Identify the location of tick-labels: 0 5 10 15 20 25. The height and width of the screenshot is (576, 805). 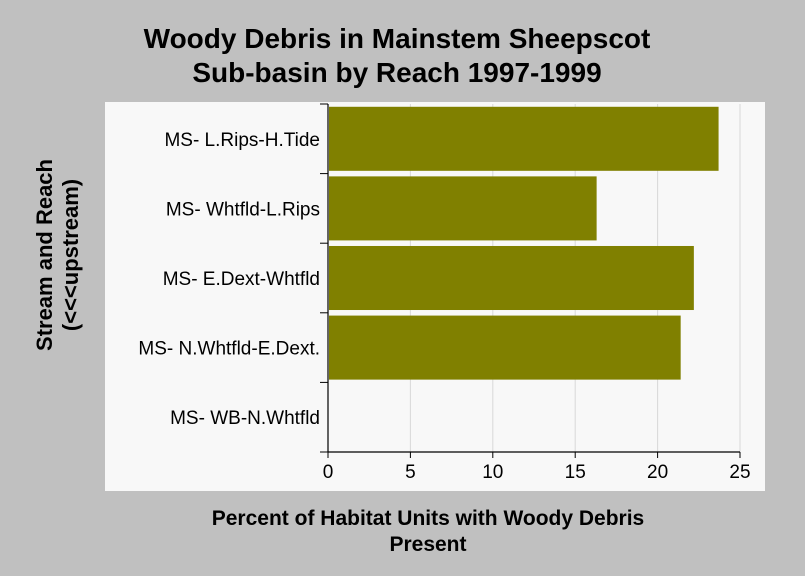
(537, 472).